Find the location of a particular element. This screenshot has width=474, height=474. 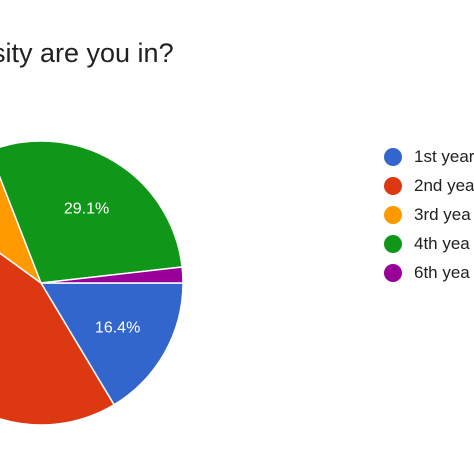

legend-item: 1st year is located at coordinates (429, 156).